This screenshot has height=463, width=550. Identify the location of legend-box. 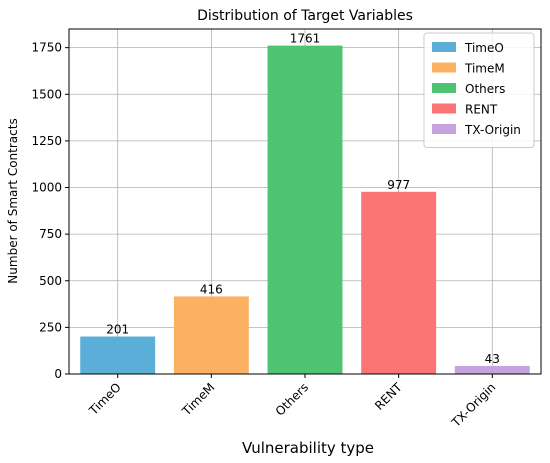
(479, 90).